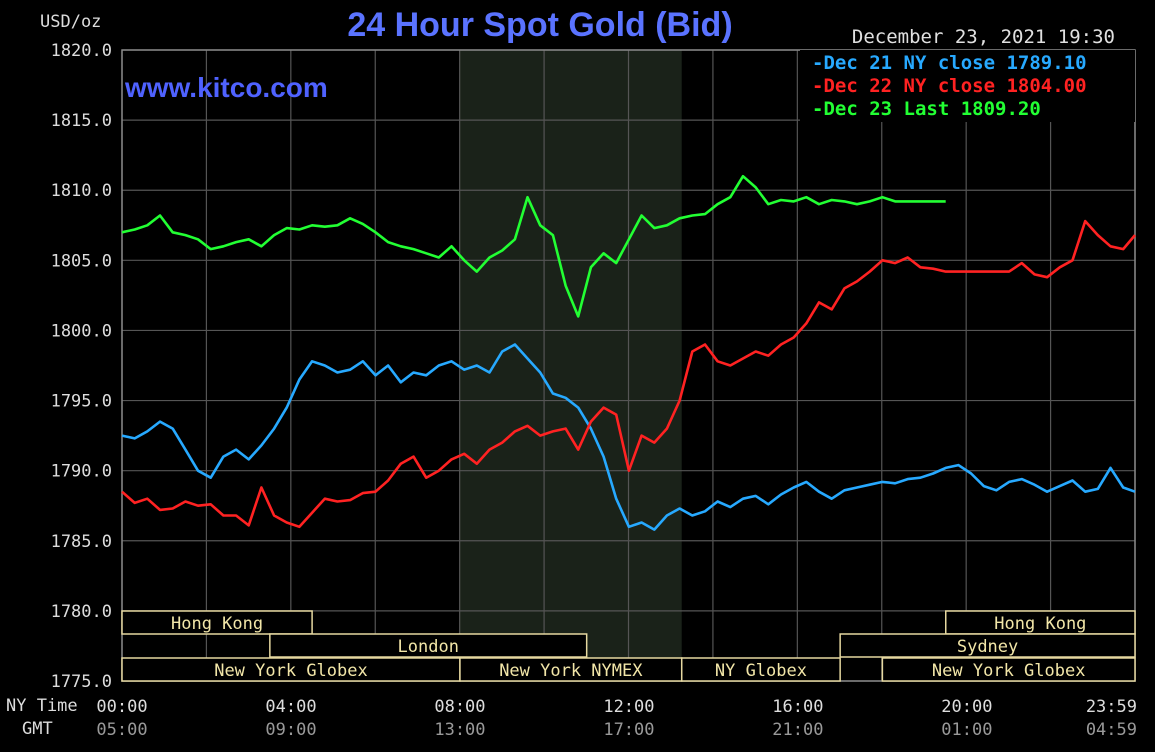 This screenshot has width=1155, height=752. I want to click on legend-item-dec22: -Dec 22 NY close 1804.00, so click(949, 86).